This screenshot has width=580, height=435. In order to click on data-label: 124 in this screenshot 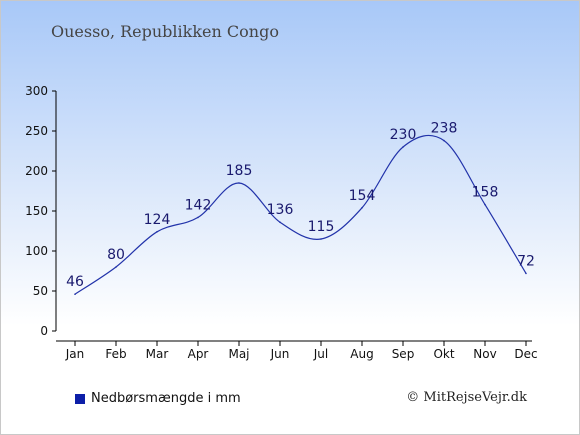, I will do `click(157, 220)`.